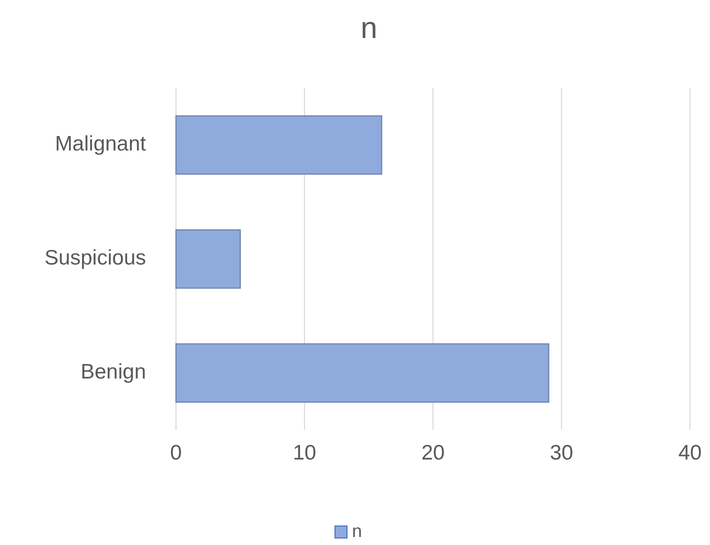  I want to click on y-tick-label: Benign, so click(113, 372).